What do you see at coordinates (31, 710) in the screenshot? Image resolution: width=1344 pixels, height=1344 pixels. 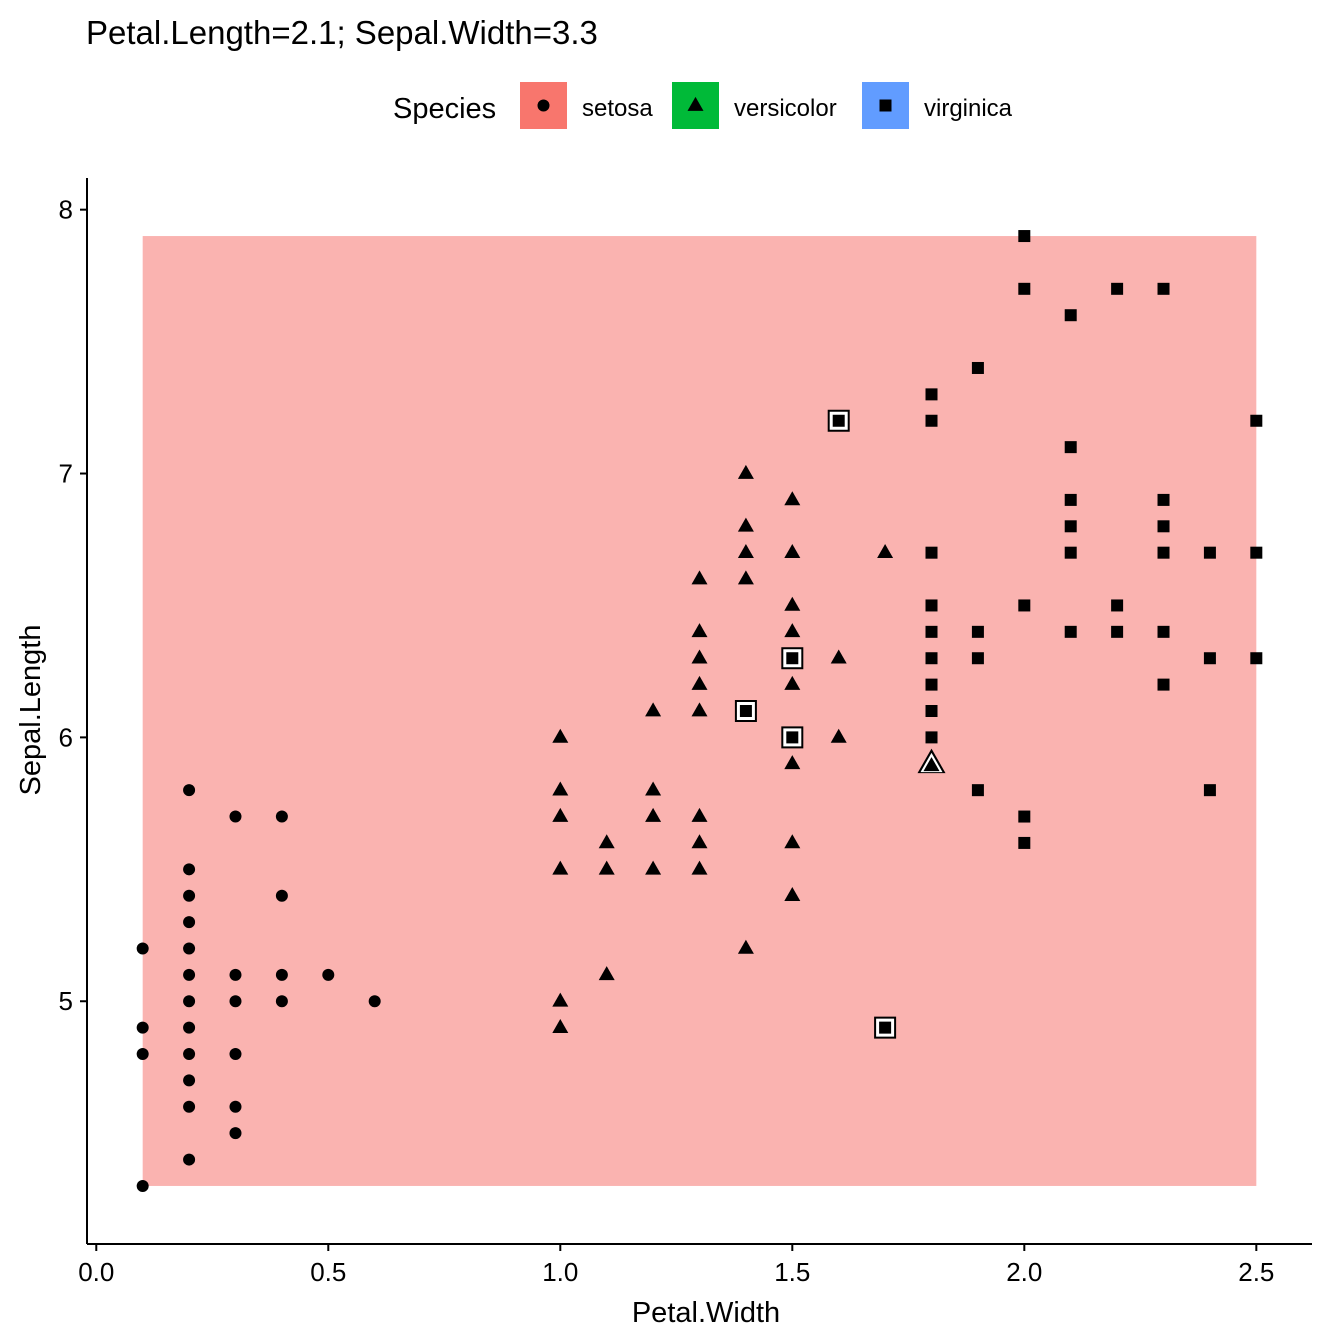 I see `y-axis-title: Sepal.Length` at bounding box center [31, 710].